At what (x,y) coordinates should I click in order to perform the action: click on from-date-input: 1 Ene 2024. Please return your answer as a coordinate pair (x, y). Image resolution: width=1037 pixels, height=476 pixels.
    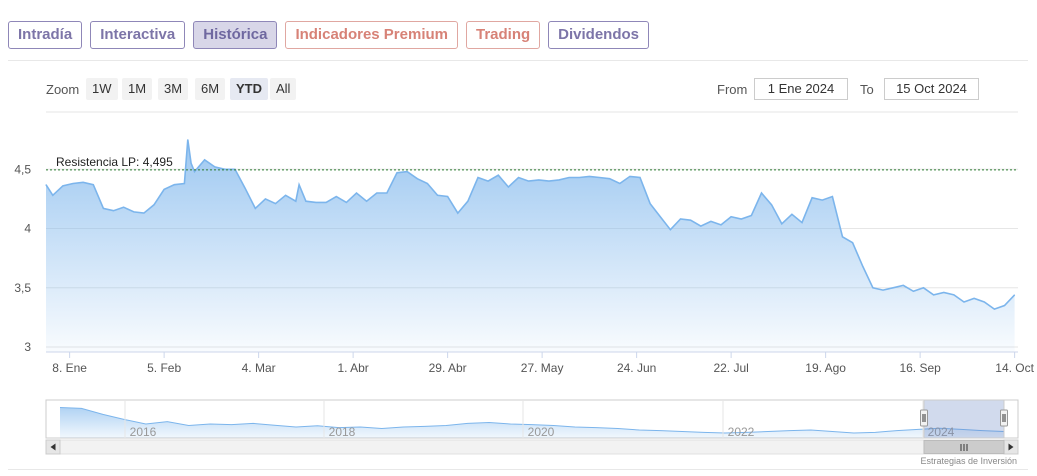
    Looking at the image, I should click on (801, 89).